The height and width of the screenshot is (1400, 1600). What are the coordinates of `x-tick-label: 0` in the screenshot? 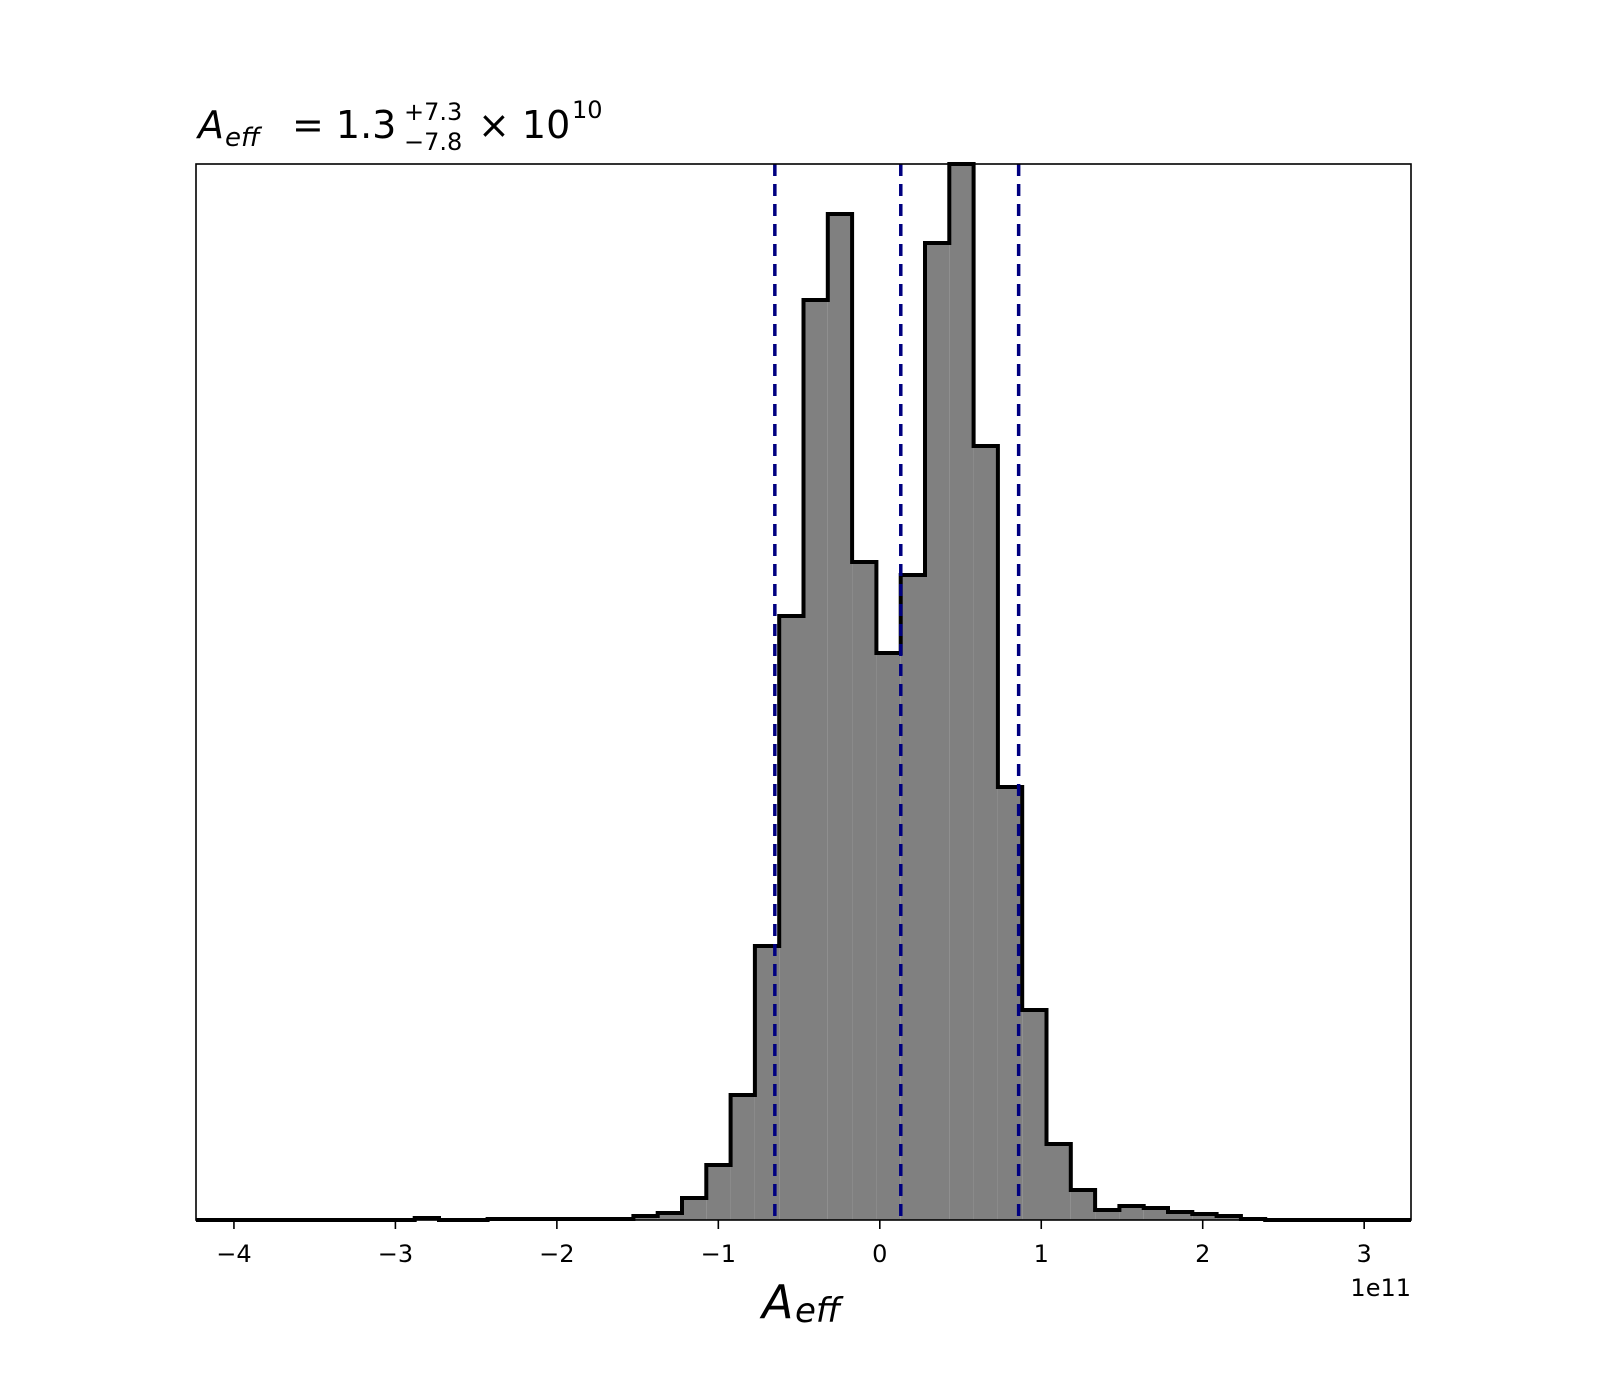 It's located at (879, 1254).